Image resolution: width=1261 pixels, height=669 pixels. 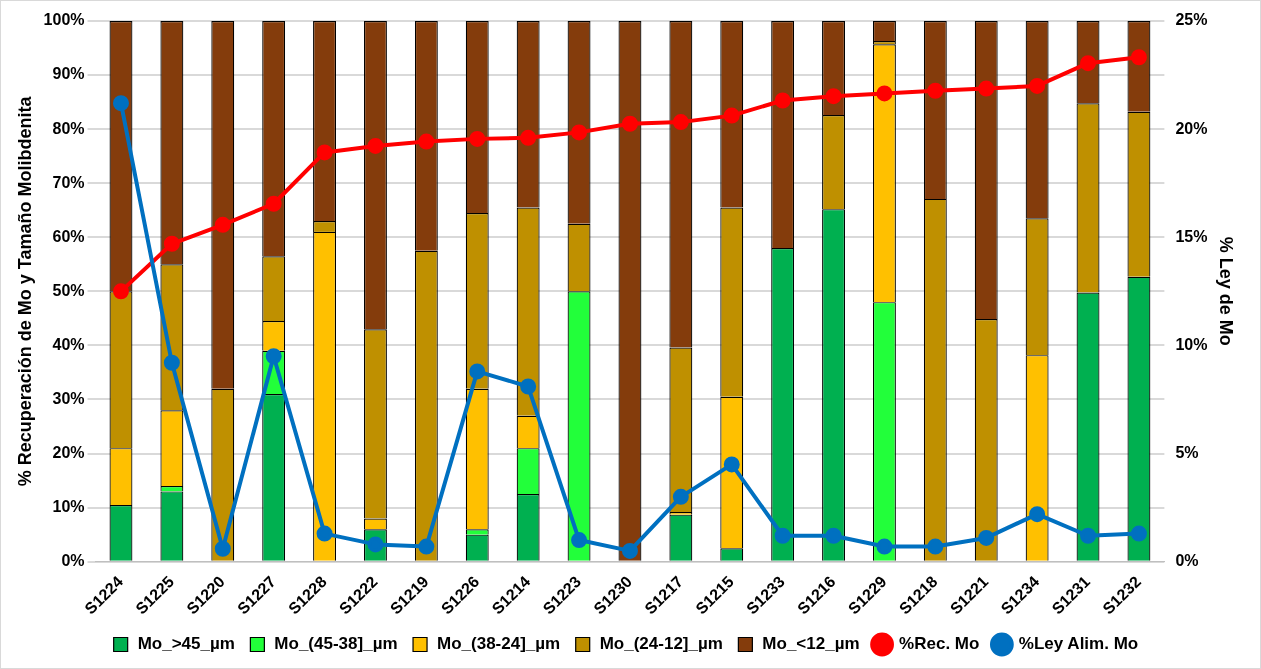 I want to click on y2-tick-label: 15%, so click(x=1191, y=236).